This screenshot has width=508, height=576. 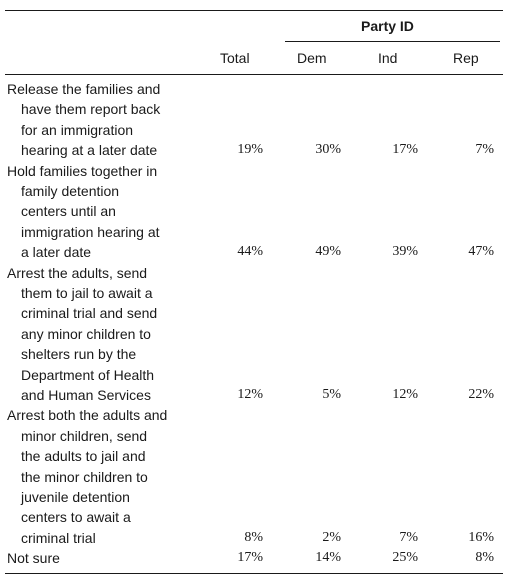 What do you see at coordinates (250, 150) in the screenshot?
I see `value-total: 19%` at bounding box center [250, 150].